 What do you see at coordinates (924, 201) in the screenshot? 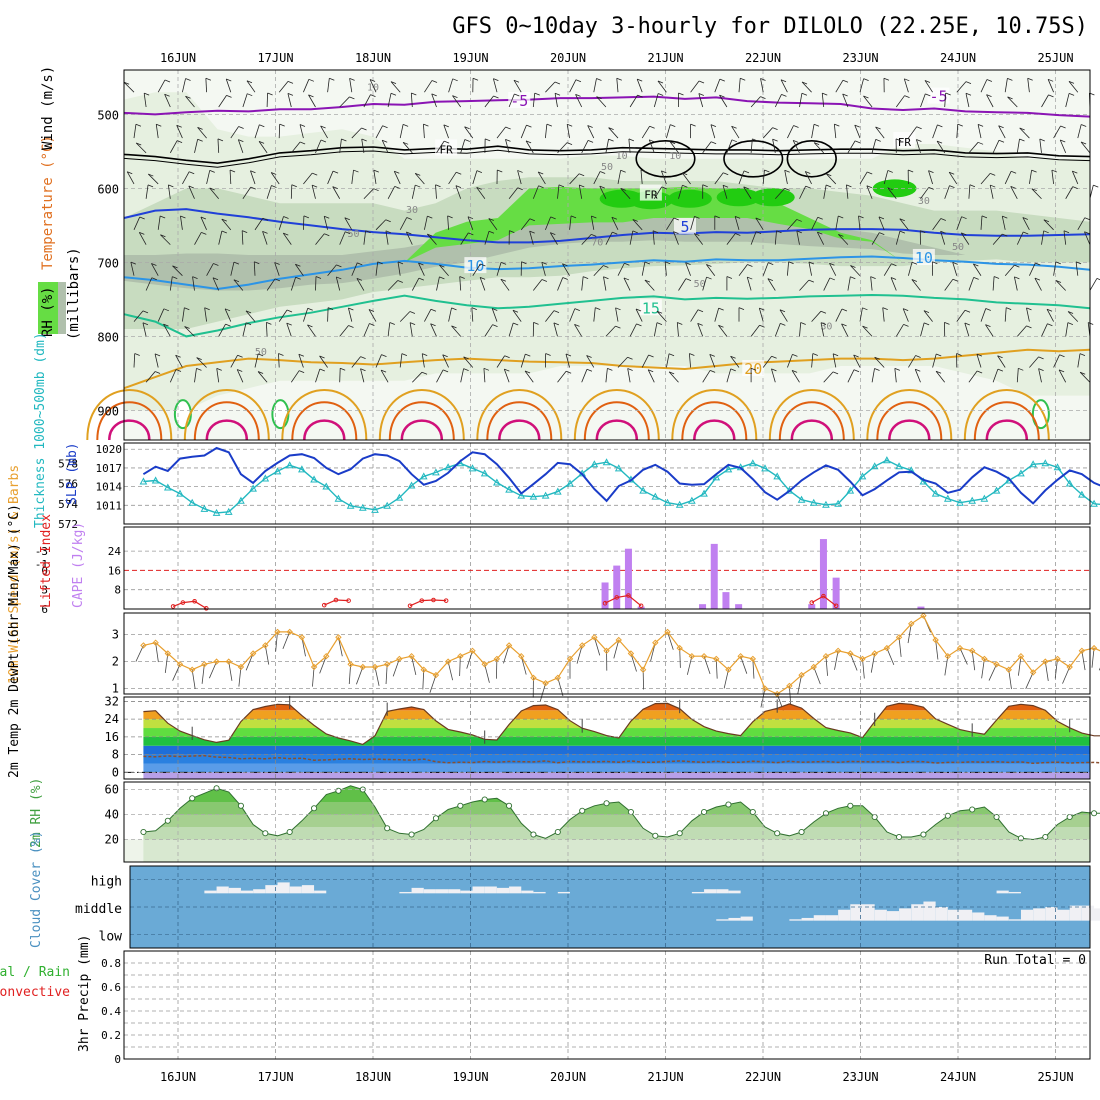
I see `rh-contour-label: 30` at bounding box center [924, 201].